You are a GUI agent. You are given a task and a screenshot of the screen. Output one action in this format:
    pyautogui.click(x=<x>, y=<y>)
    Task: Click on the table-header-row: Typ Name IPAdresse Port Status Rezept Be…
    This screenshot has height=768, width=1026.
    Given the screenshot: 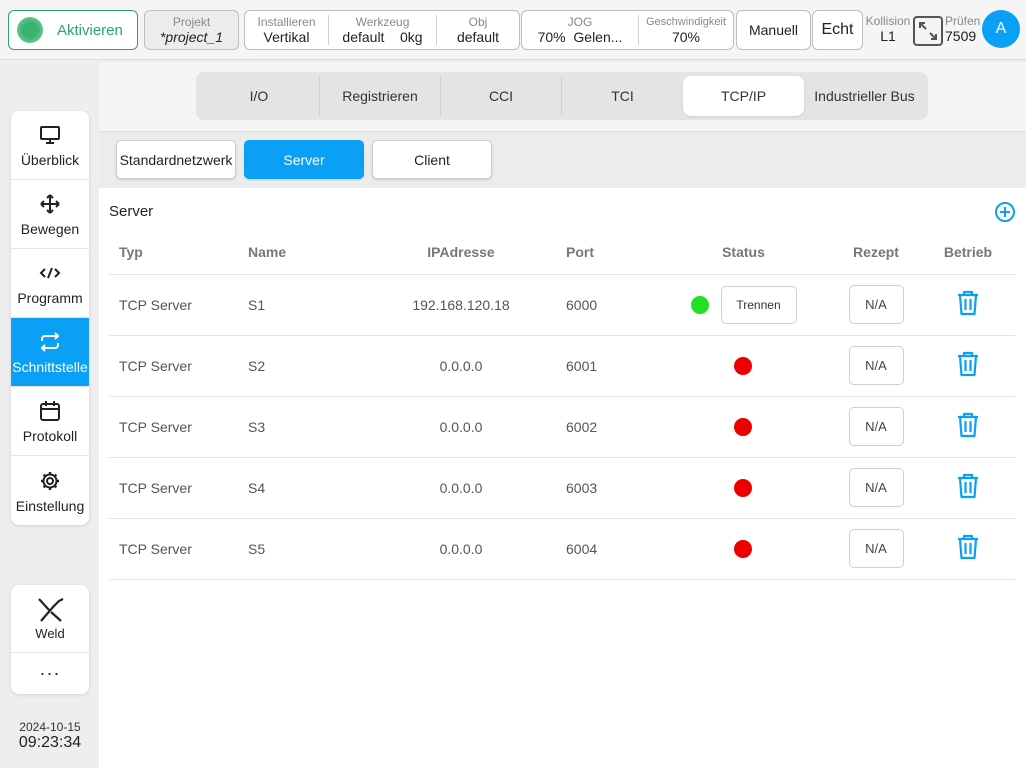 What is the action you would take?
    pyautogui.click(x=562, y=253)
    